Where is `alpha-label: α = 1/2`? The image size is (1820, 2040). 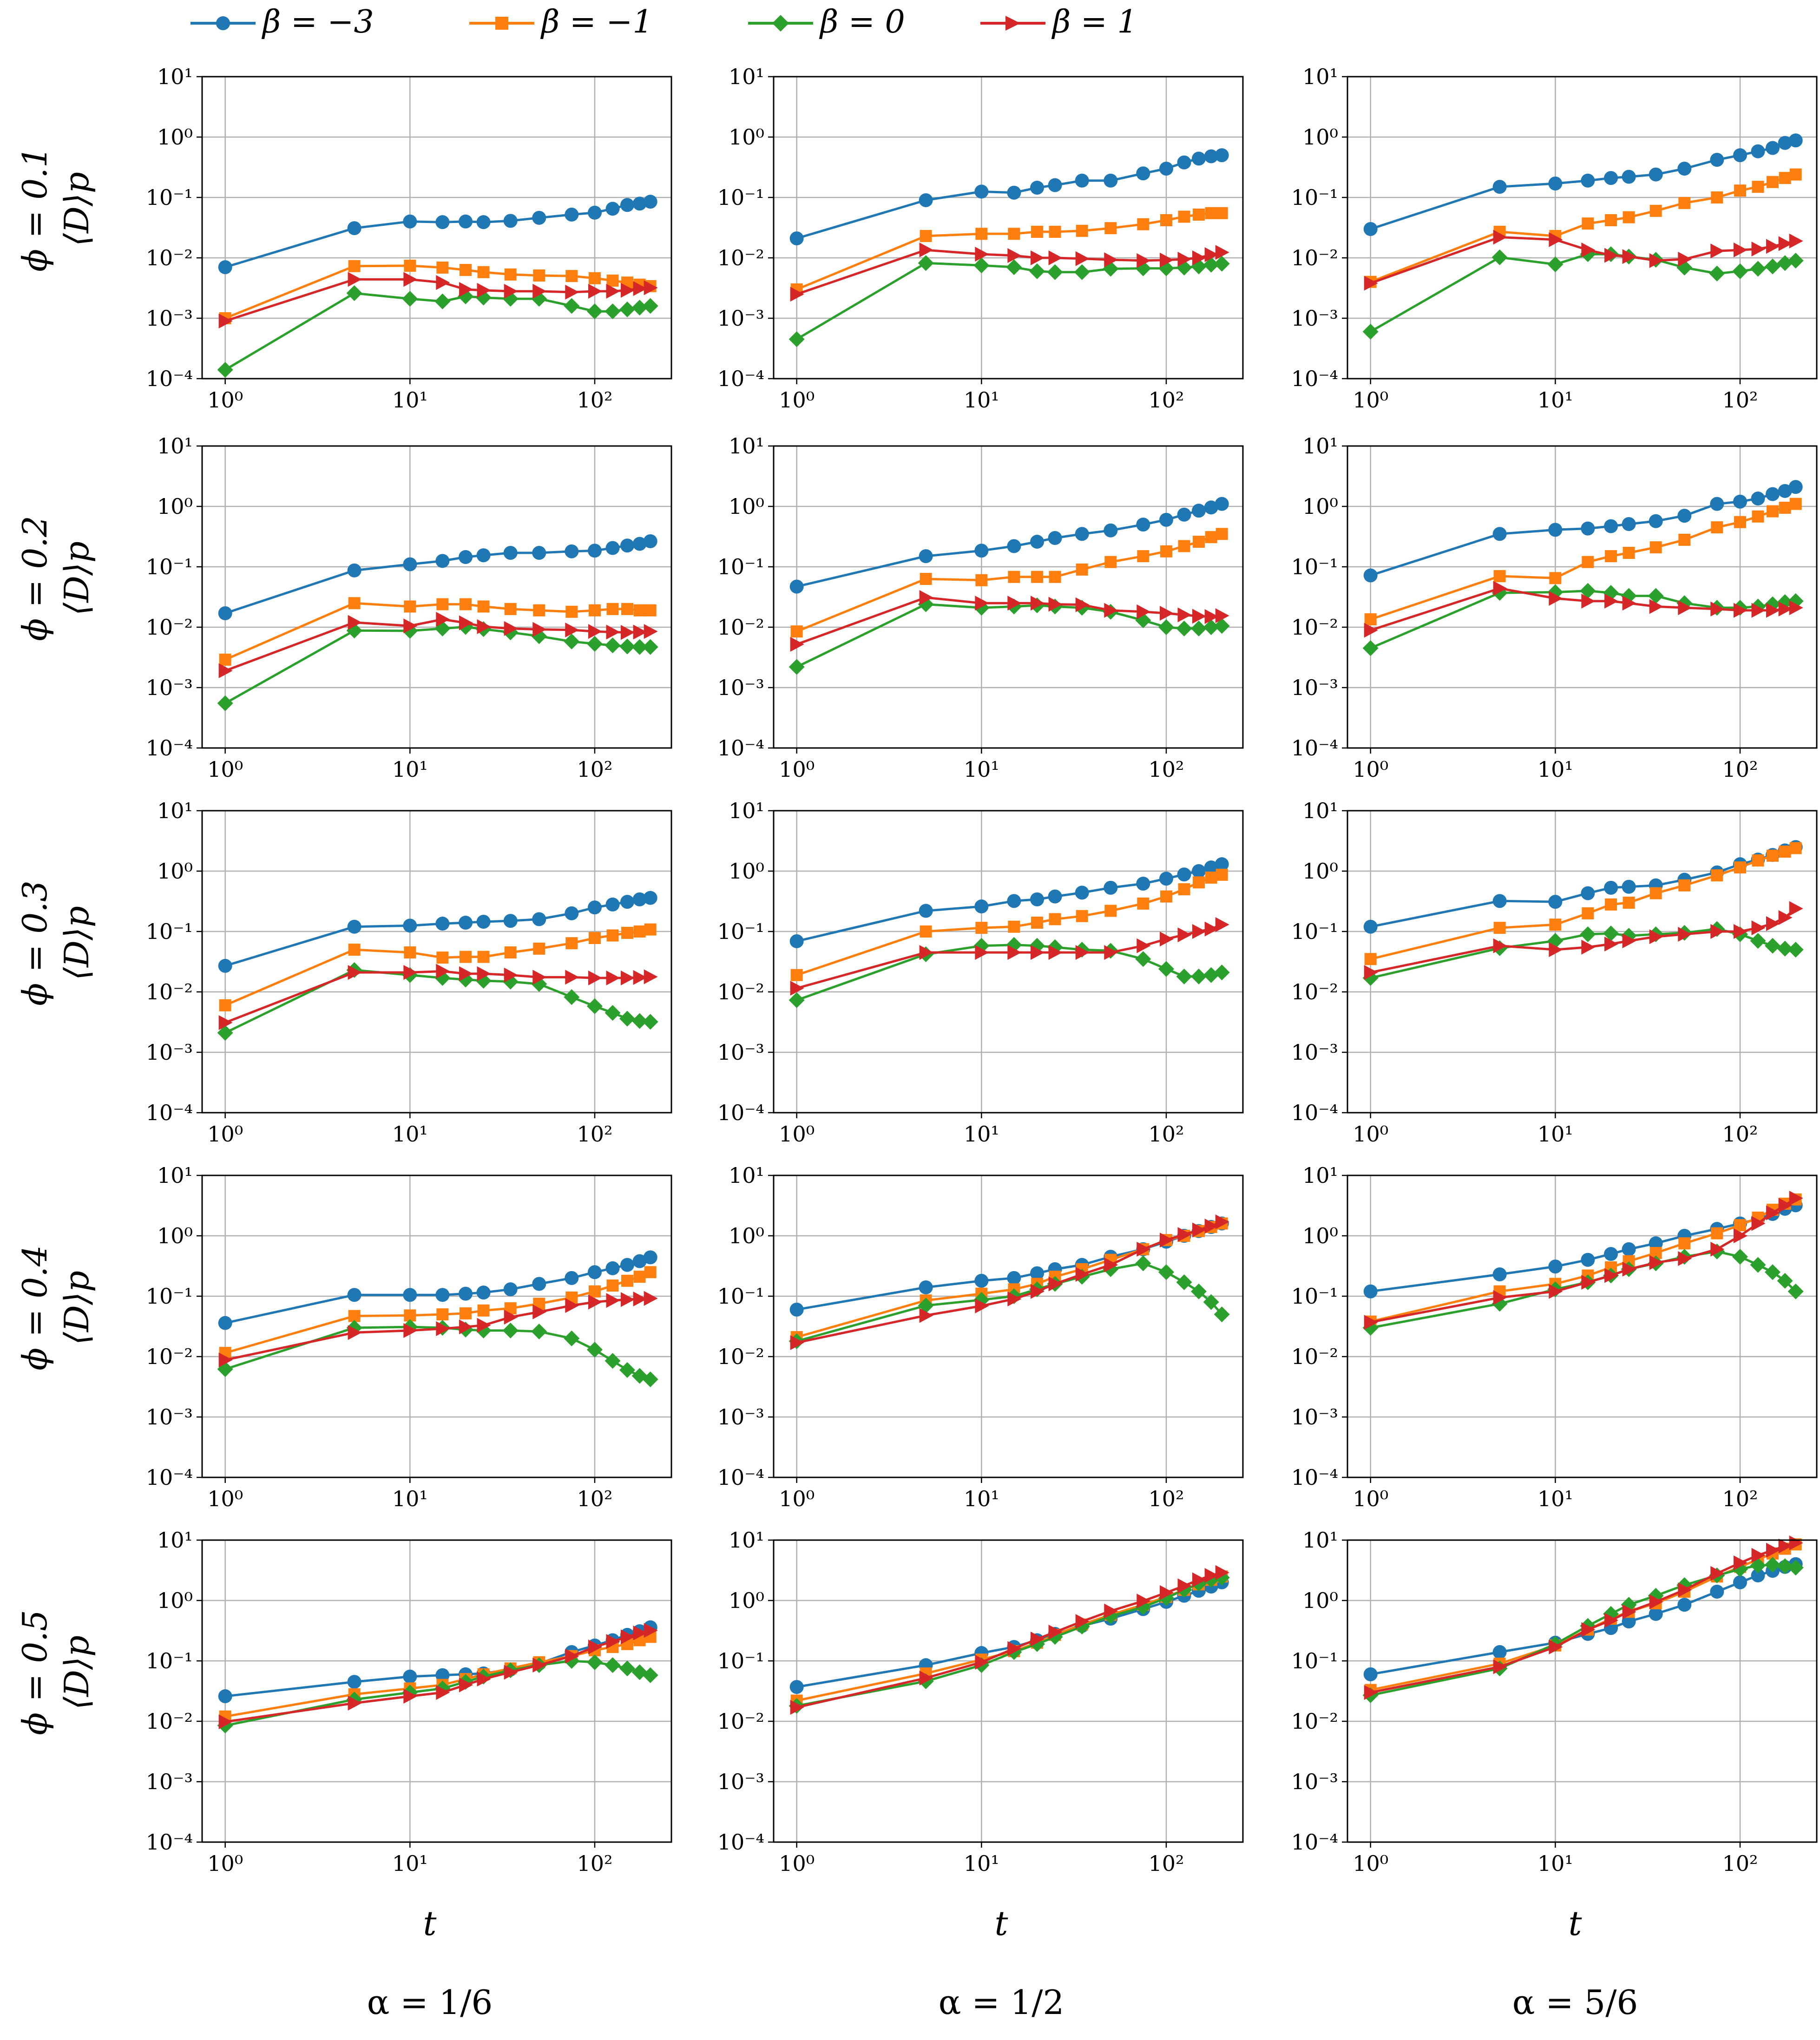 alpha-label: α = 1/2 is located at coordinates (1001, 2002).